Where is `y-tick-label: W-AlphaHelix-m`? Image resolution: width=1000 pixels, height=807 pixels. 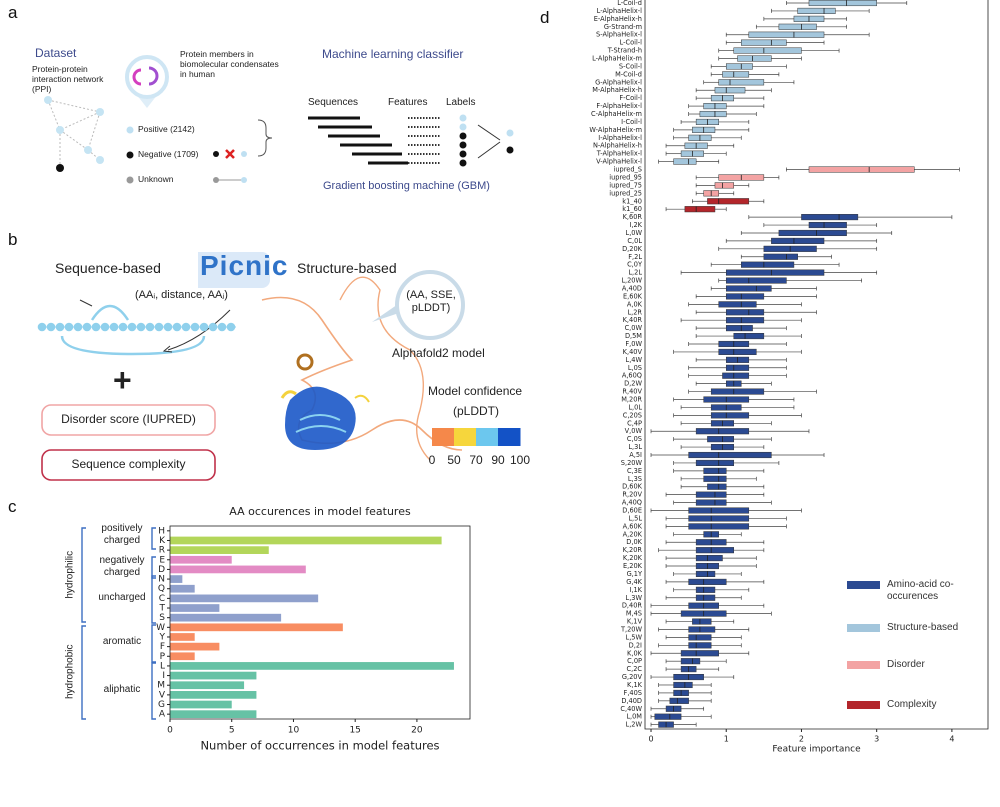
y-tick-label: W-AlphaHelix-m is located at coordinates (615, 130).